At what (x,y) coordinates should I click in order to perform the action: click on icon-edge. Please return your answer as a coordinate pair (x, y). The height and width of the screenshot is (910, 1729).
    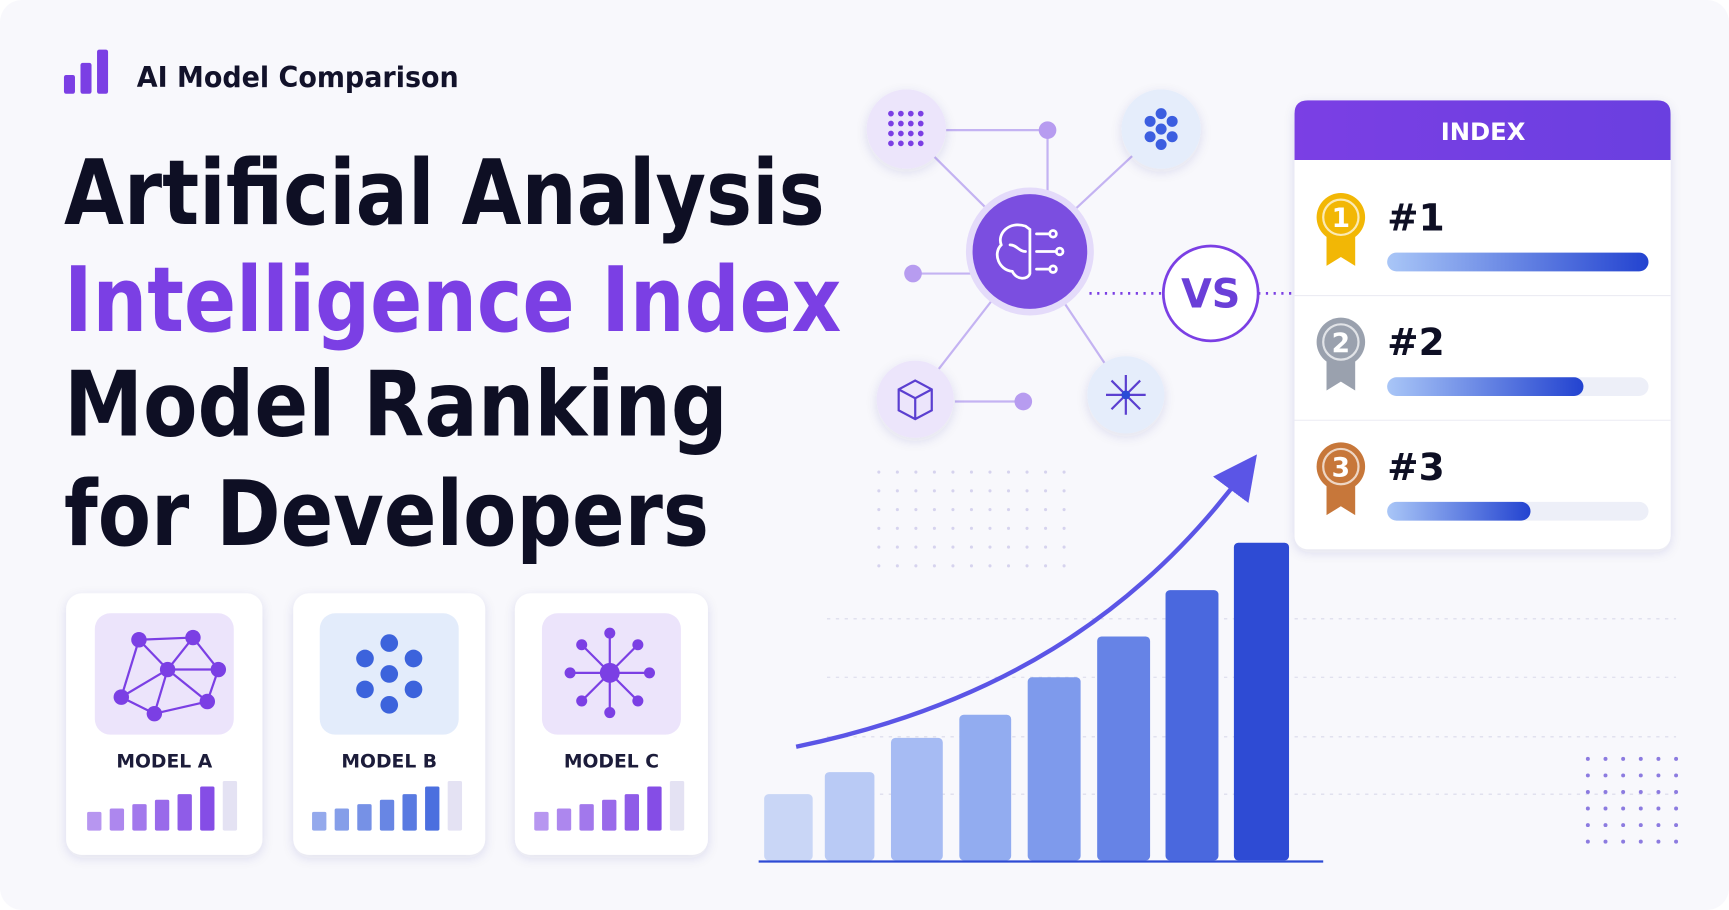
    Looking at the image, I should click on (144, 683).